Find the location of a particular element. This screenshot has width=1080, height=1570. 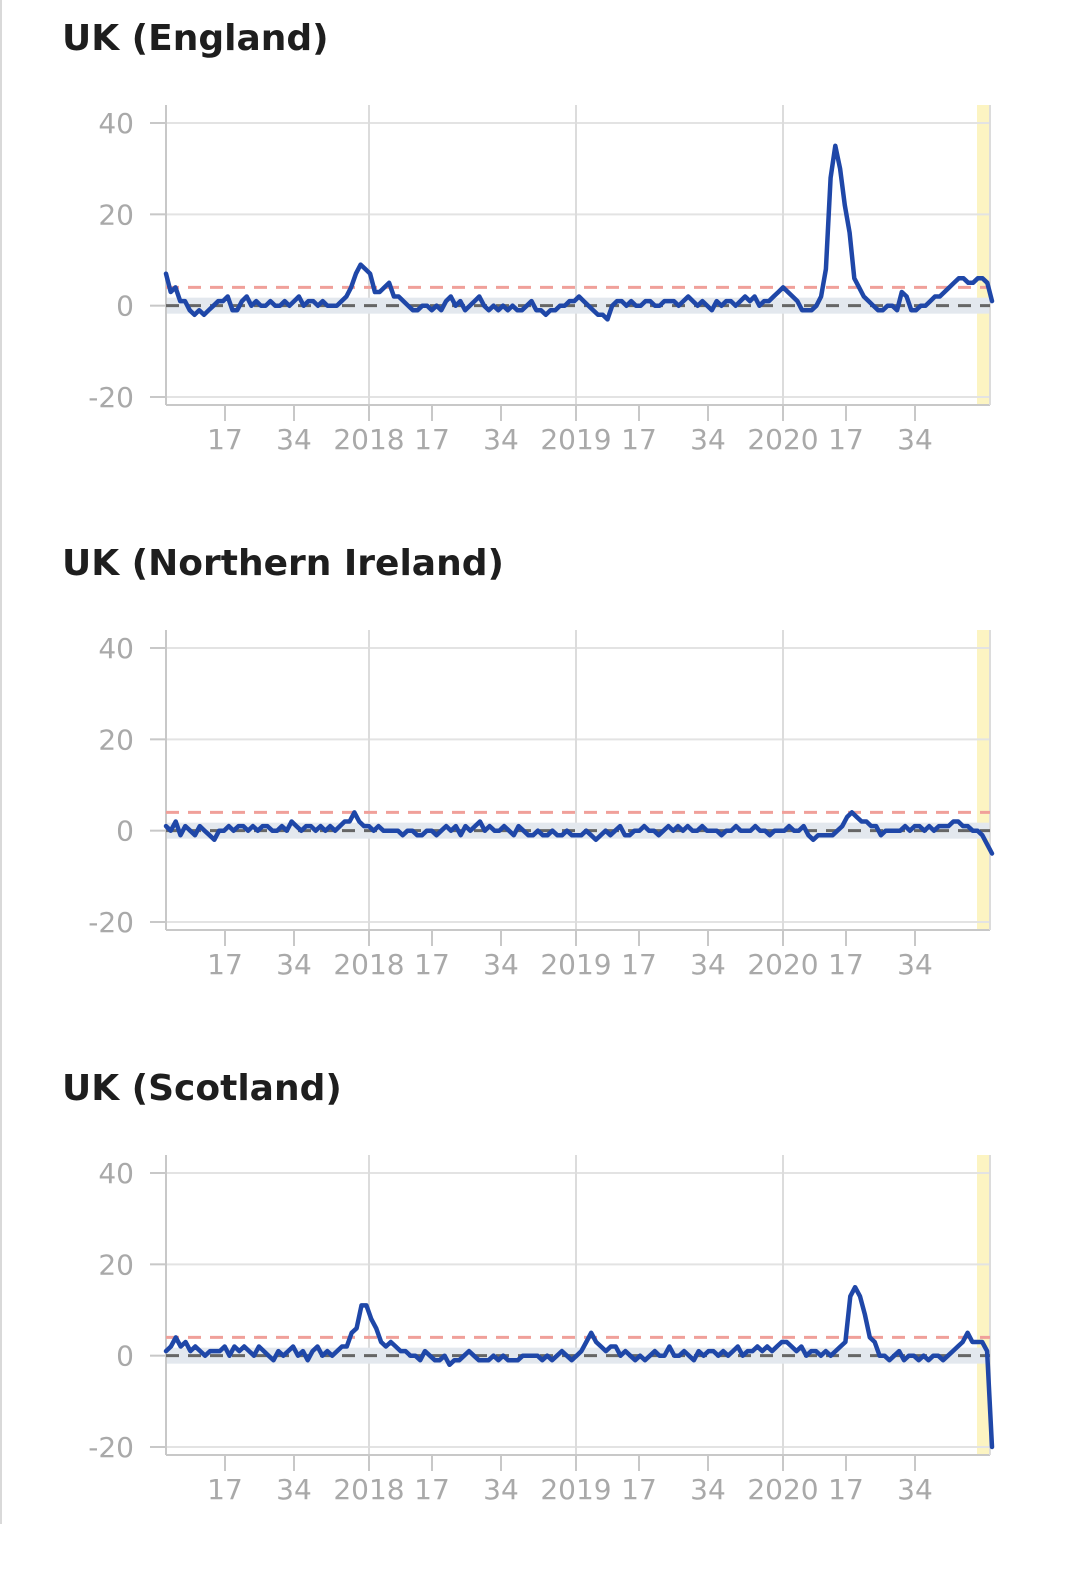

chart-title: UK (England) is located at coordinates (195, 38).